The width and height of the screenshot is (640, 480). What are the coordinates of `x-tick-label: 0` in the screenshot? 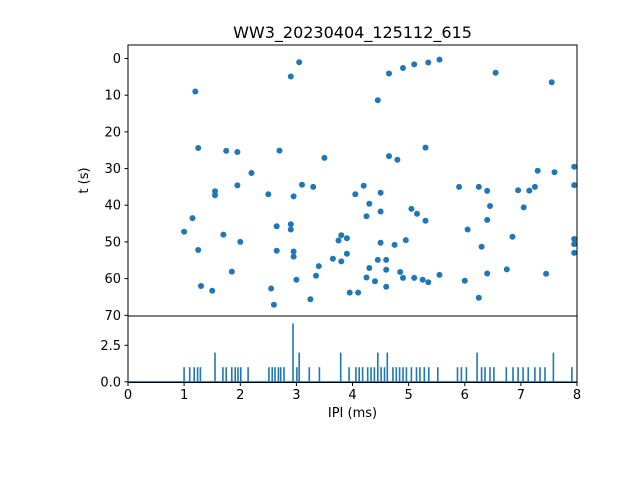 It's located at (128, 395).